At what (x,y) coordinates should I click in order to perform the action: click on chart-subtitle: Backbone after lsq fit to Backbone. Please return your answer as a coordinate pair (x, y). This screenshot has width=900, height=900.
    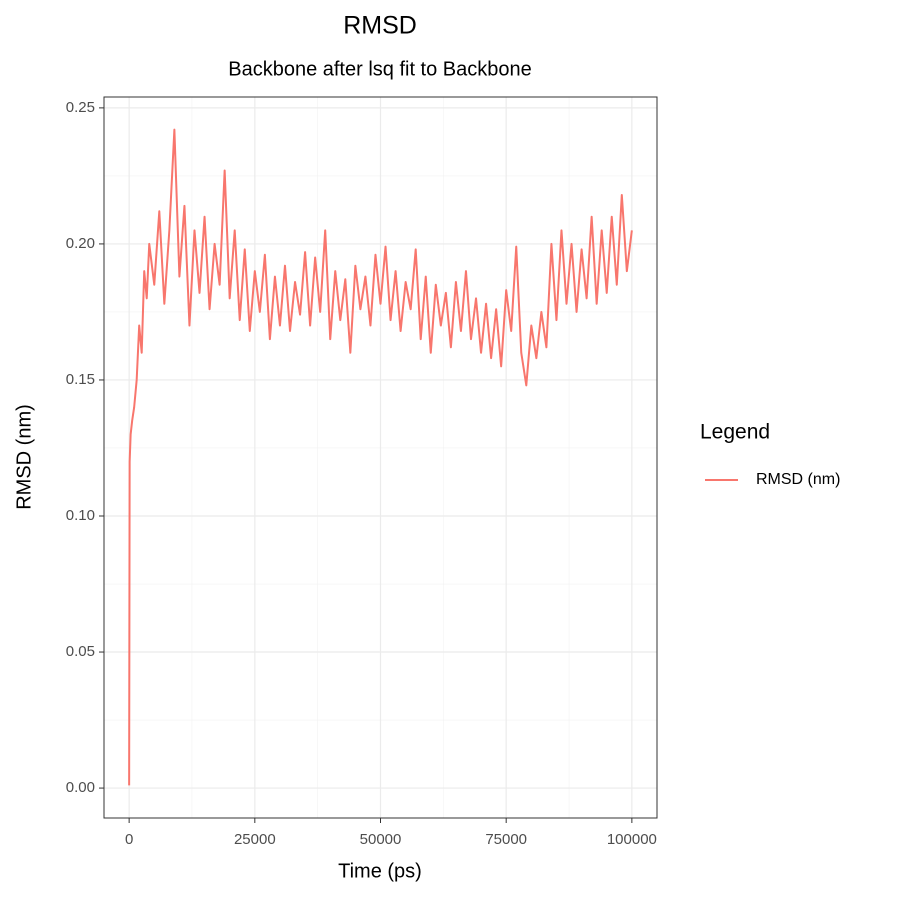
    Looking at the image, I should click on (380, 69).